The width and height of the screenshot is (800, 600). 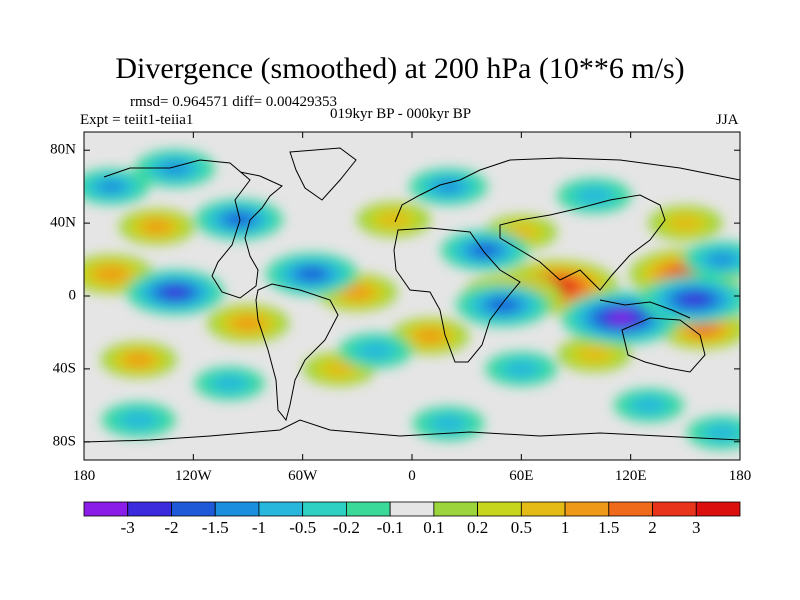 What do you see at coordinates (609, 527) in the screenshot?
I see `colorbar-level-label: 1.5` at bounding box center [609, 527].